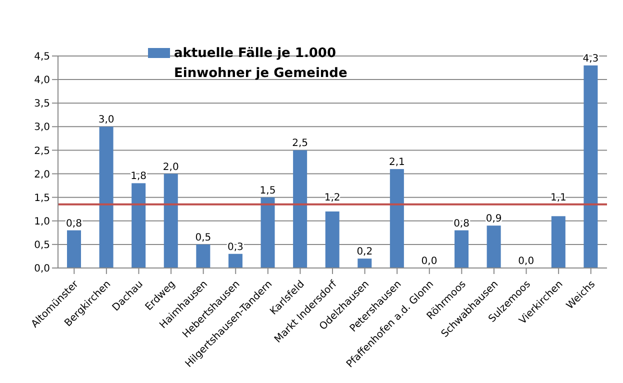  Describe the element at coordinates (42, 245) in the screenshot. I see `y-tick-label: 0,5` at that location.